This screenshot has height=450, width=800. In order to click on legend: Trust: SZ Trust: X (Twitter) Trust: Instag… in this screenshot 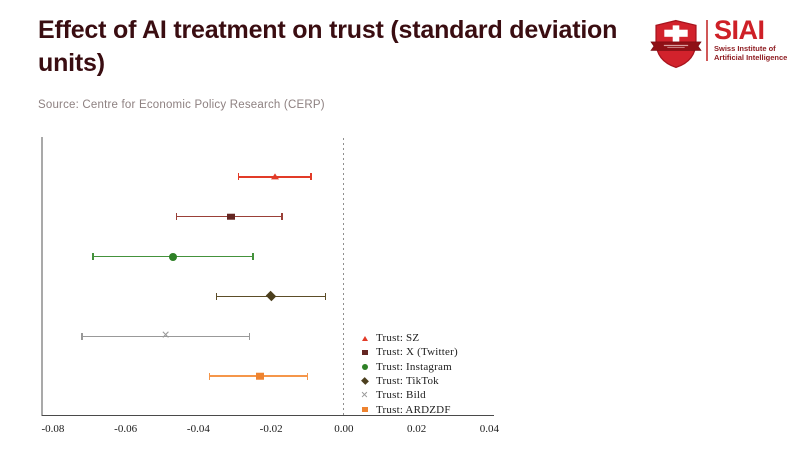, I will do `click(407, 374)`.